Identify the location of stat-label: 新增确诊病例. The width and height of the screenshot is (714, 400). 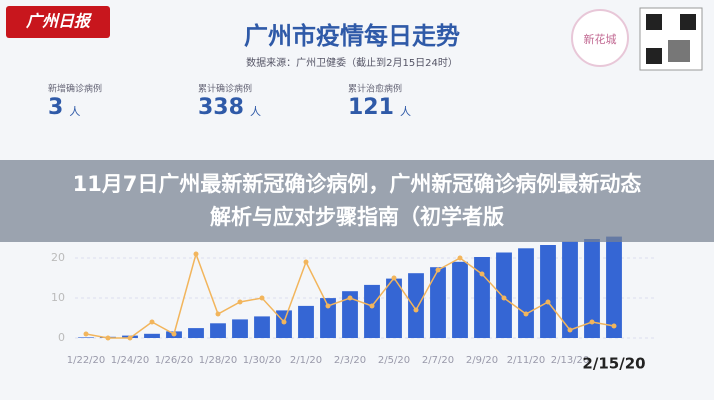
(75, 89).